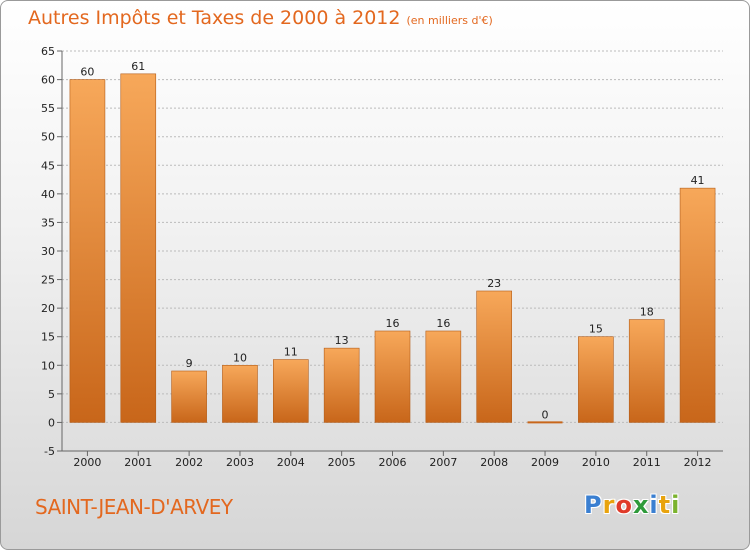  What do you see at coordinates (698, 462) in the screenshot?
I see `x-tick-label: 2012` at bounding box center [698, 462].